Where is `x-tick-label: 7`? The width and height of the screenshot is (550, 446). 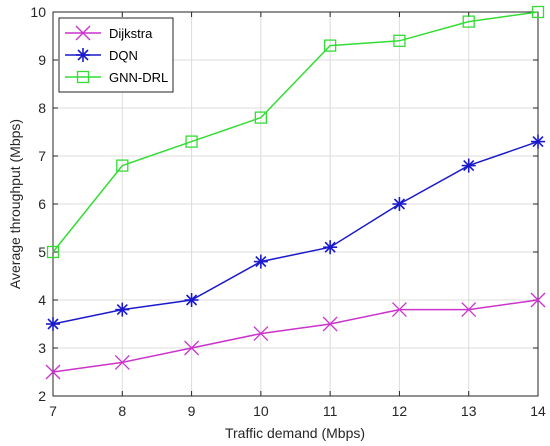
x-tick-label: 7 is located at coordinates (53, 411).